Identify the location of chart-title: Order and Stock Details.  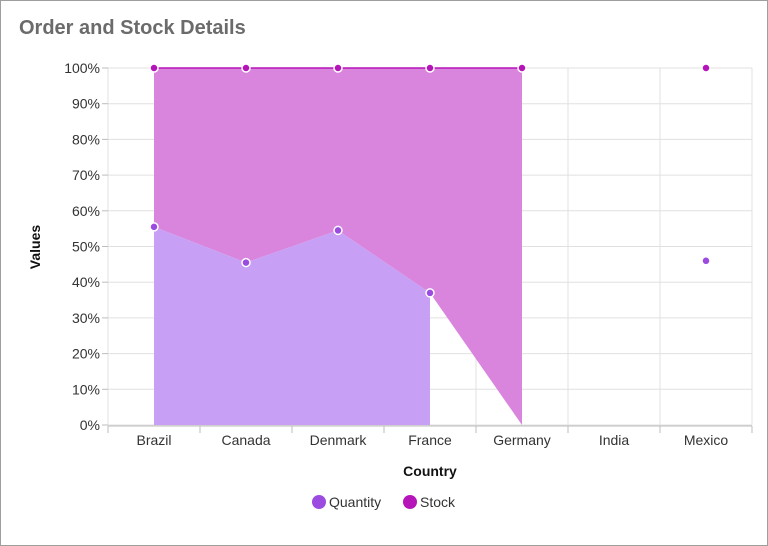
(132, 28).